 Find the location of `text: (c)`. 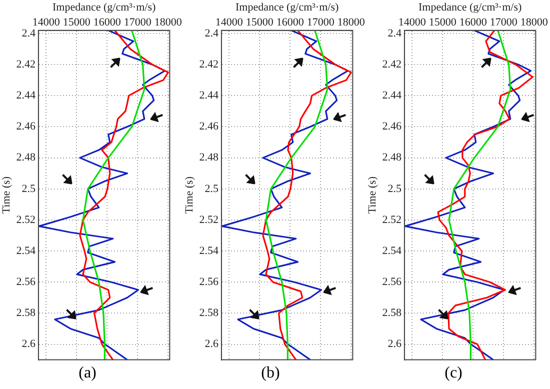

text: (c) is located at coordinates (453, 373).